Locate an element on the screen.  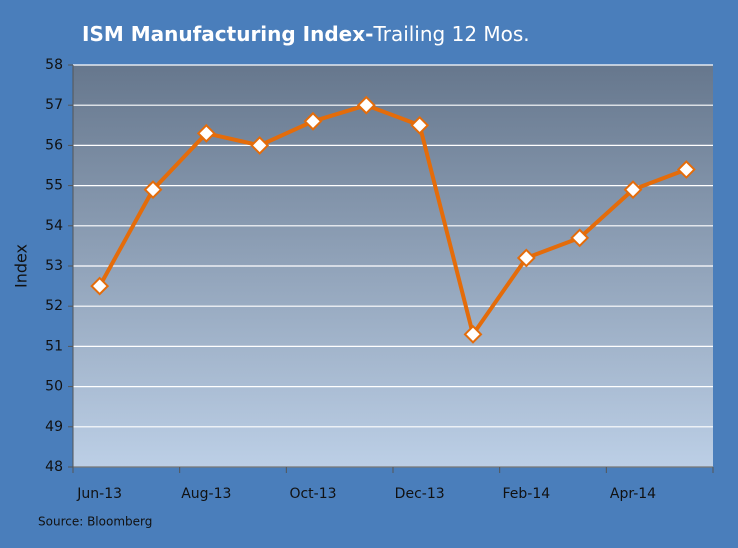
source: Source: Bloomberg is located at coordinates (95, 522).